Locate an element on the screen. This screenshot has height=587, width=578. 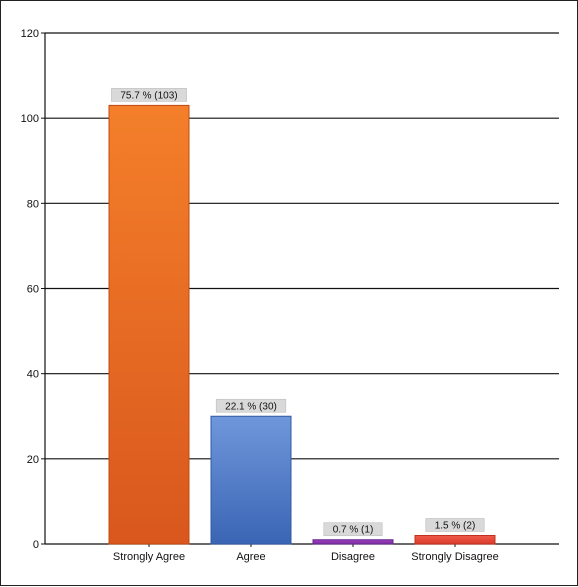
bar-disagree is located at coordinates (353, 542).